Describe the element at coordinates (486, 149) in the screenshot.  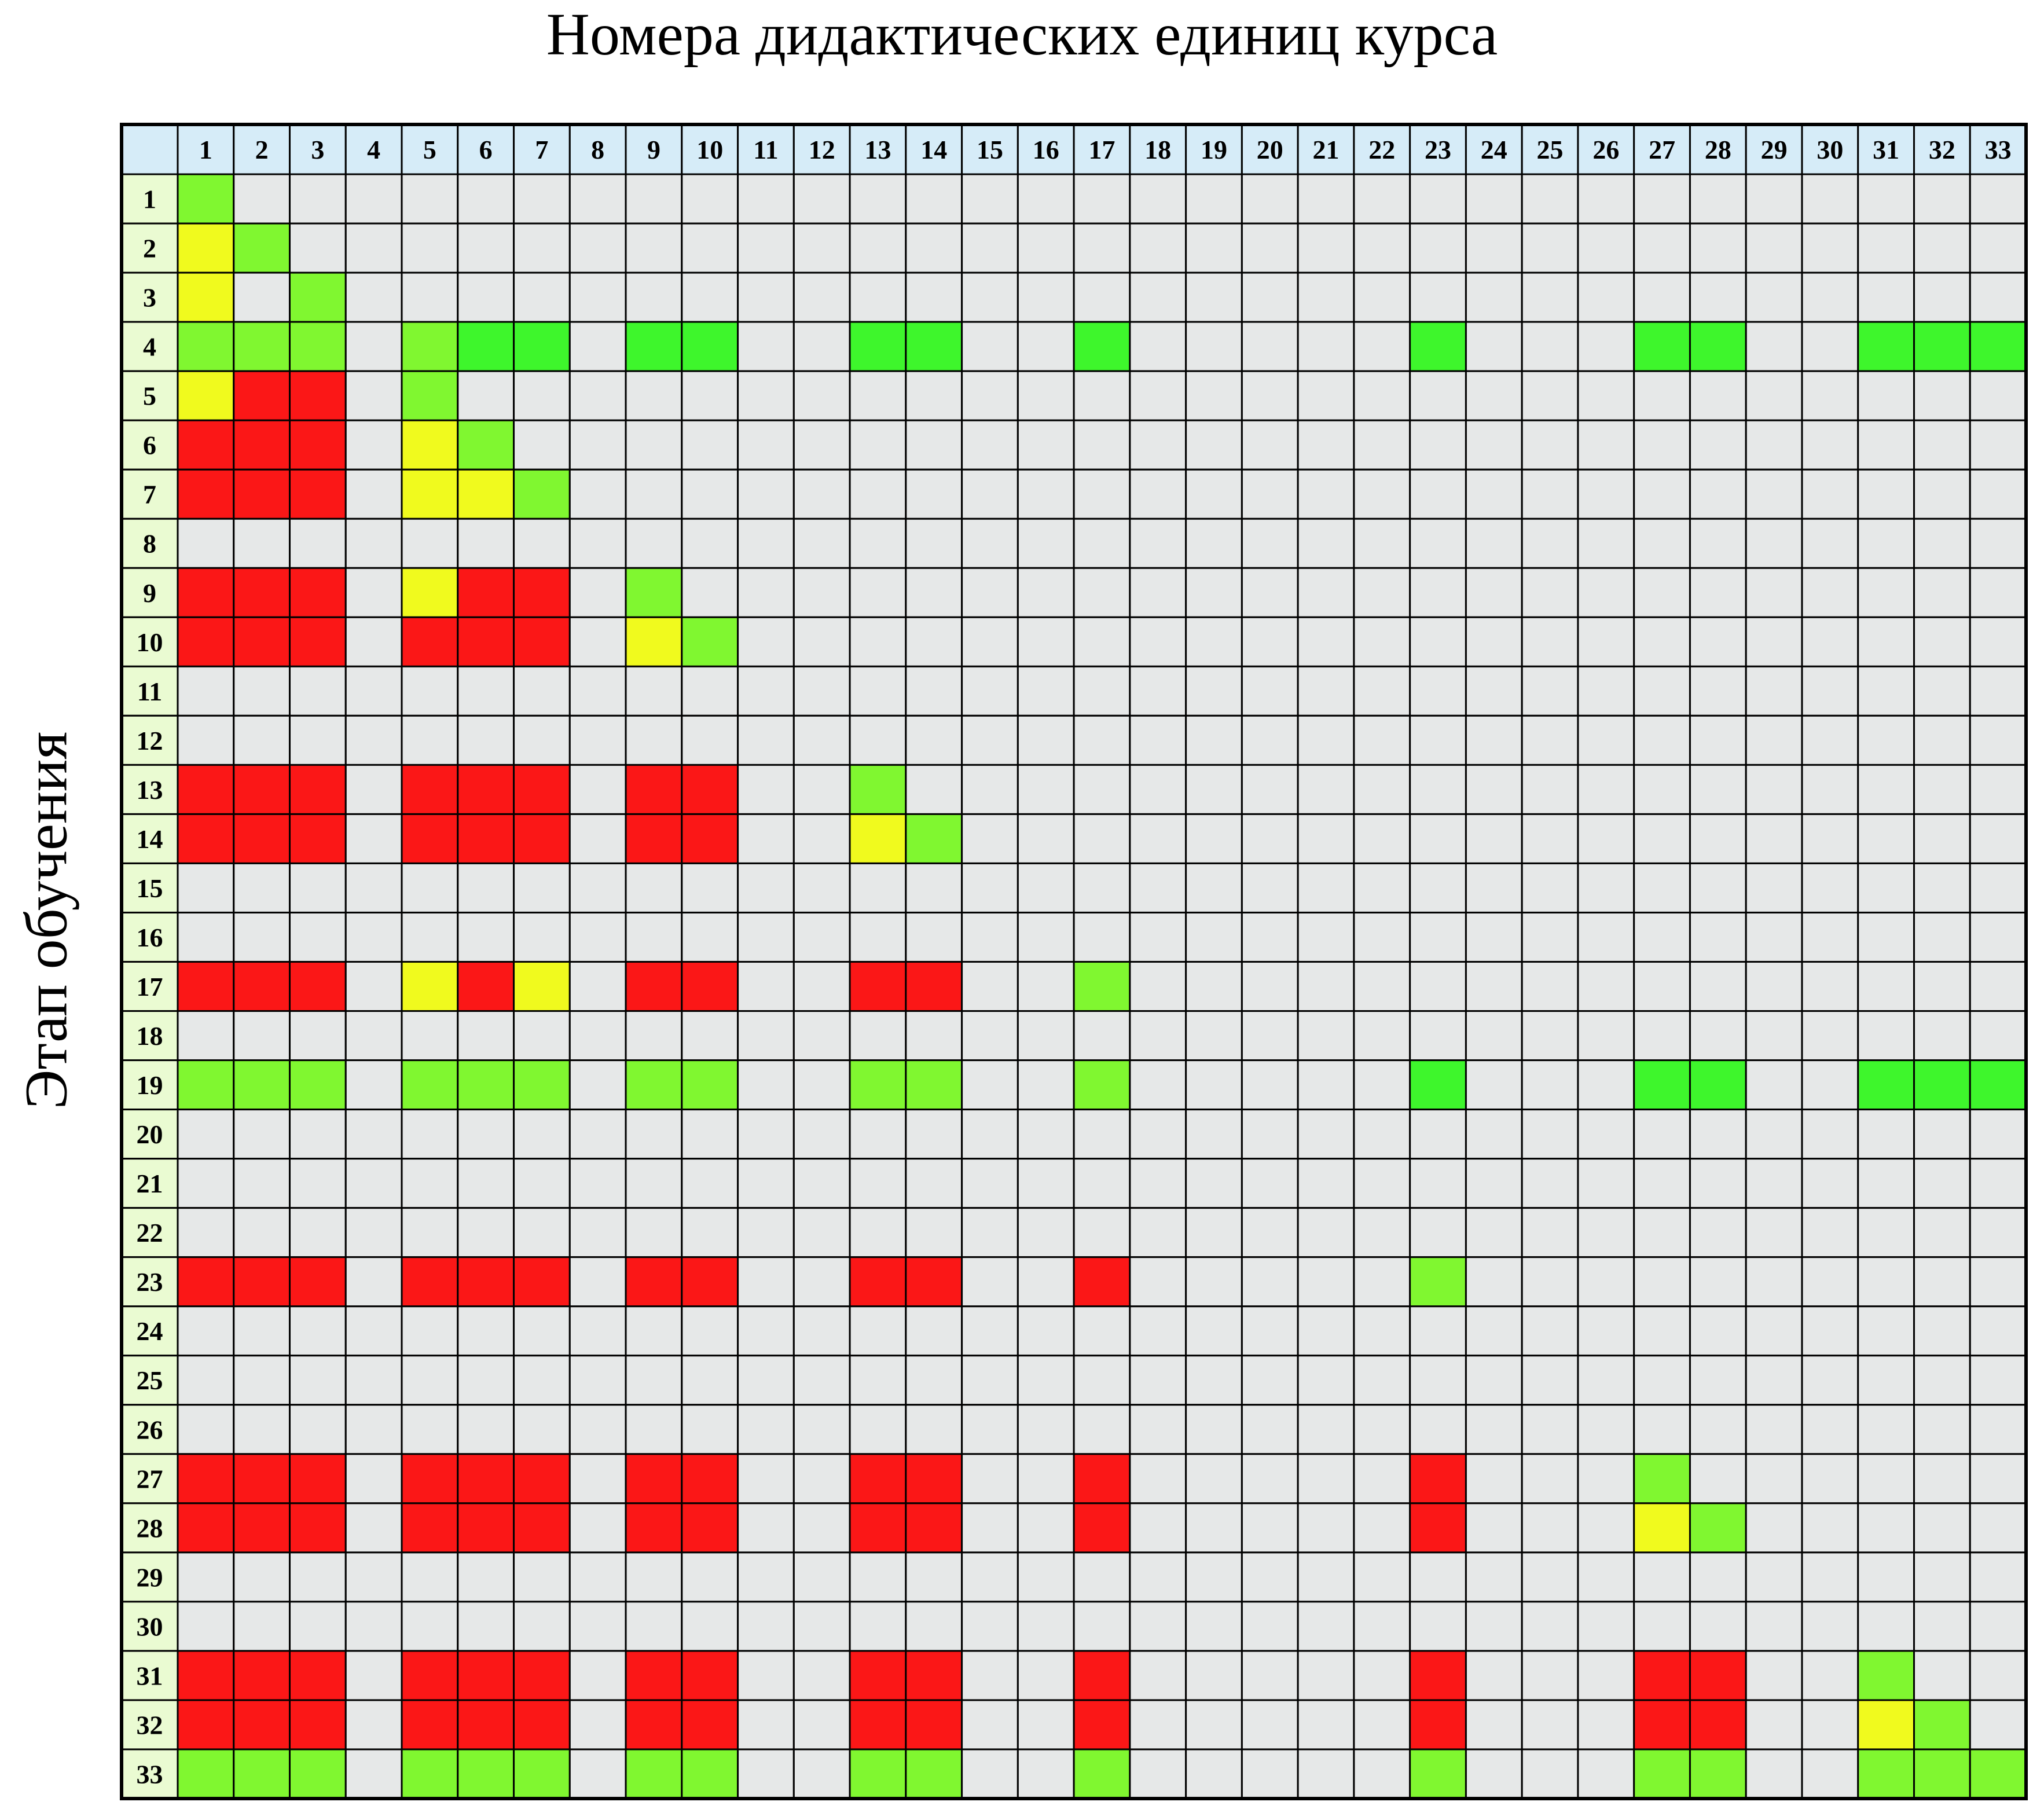
I see `x-tick-label: 6` at that location.